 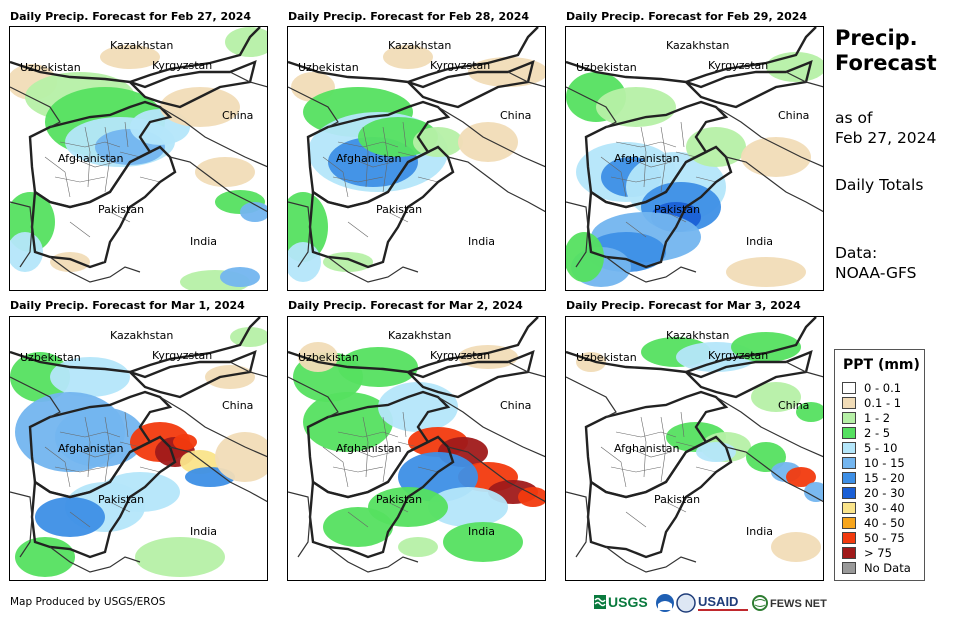 What do you see at coordinates (886, 51) in the screenshot?
I see `side-title: Precip. Forecast` at bounding box center [886, 51].